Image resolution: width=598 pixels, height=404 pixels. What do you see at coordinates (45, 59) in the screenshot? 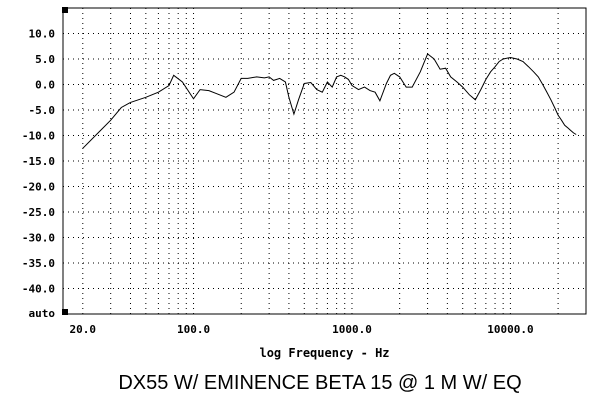
I see `y-tick-label: 5.0` at bounding box center [45, 59].